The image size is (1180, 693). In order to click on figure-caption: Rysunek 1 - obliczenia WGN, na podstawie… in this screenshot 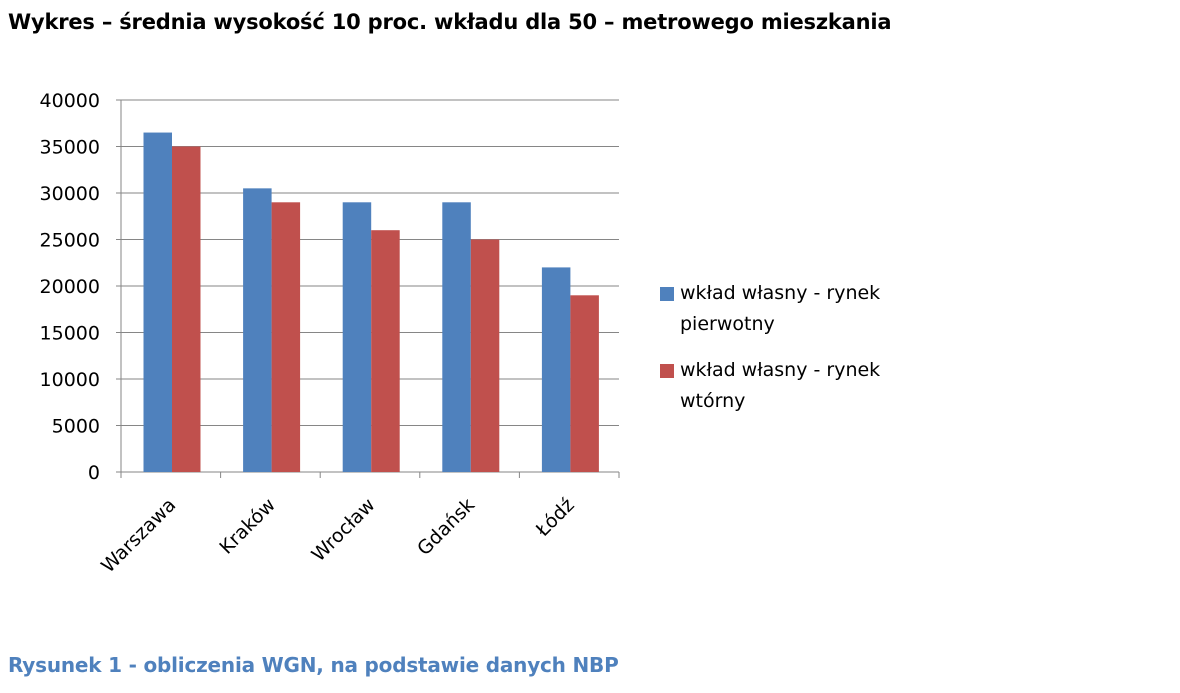, I will do `click(313, 665)`.